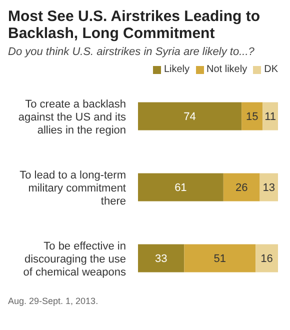 The height and width of the screenshot is (330, 290). I want to click on y-tick-label: To be effective in discouraging the use of chemical weapons, so click(74, 259).